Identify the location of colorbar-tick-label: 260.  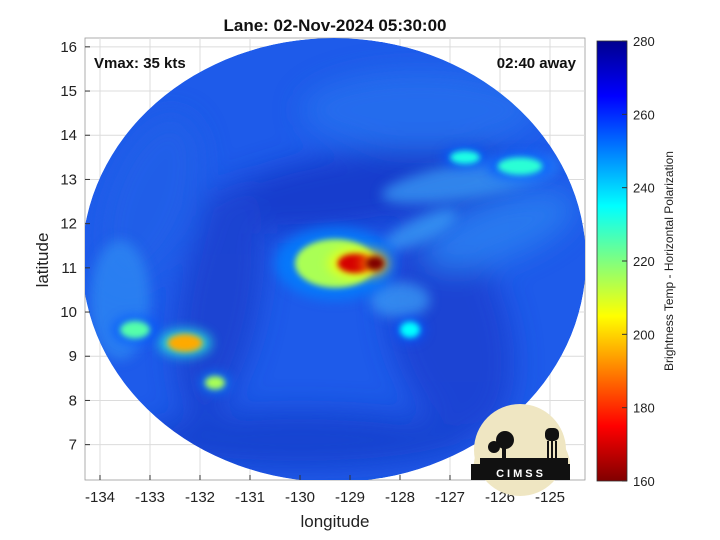
(644, 114).